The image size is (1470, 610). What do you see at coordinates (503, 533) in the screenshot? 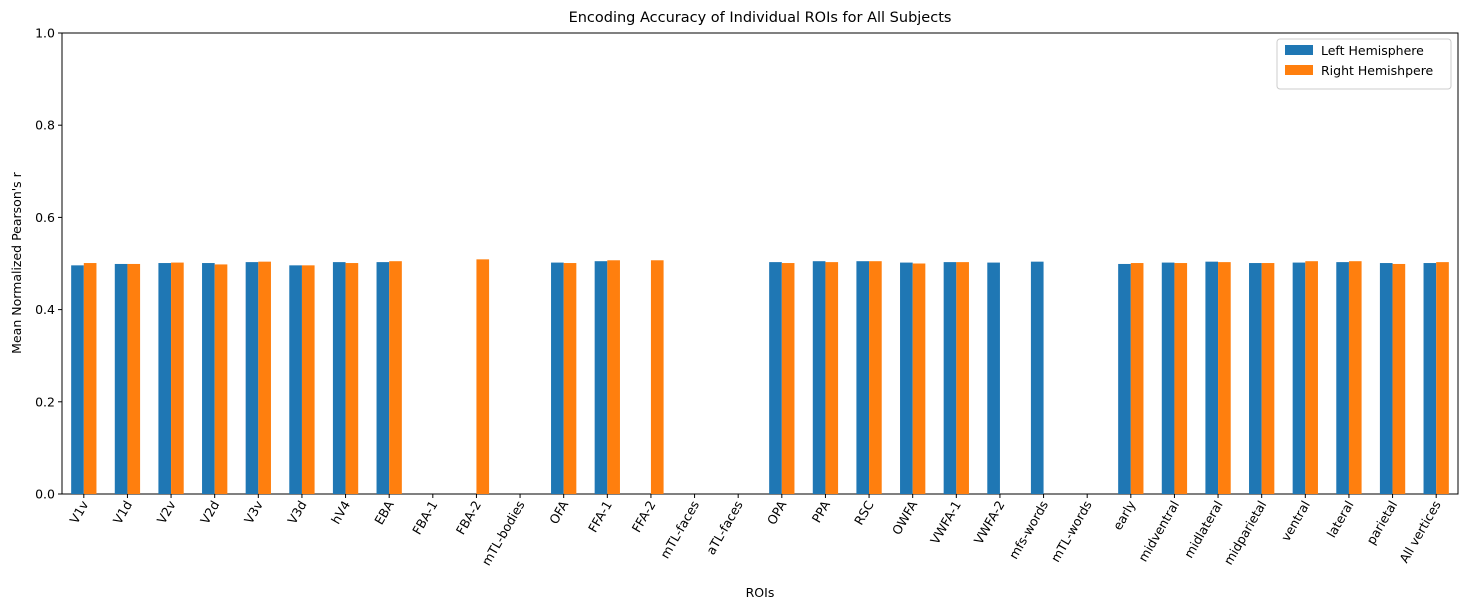
I see `x-tick-label: mTL-bodies` at bounding box center [503, 533].